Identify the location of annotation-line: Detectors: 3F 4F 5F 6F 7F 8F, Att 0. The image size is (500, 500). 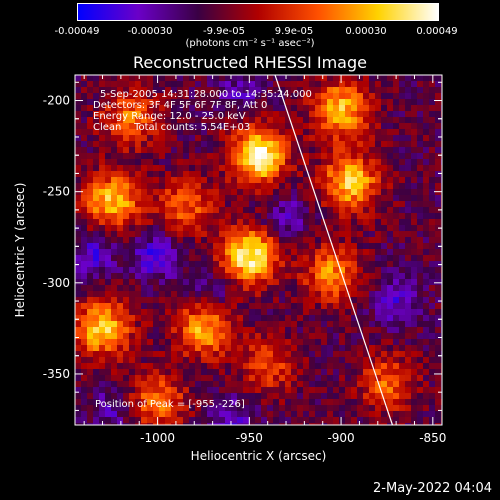
(180, 105).